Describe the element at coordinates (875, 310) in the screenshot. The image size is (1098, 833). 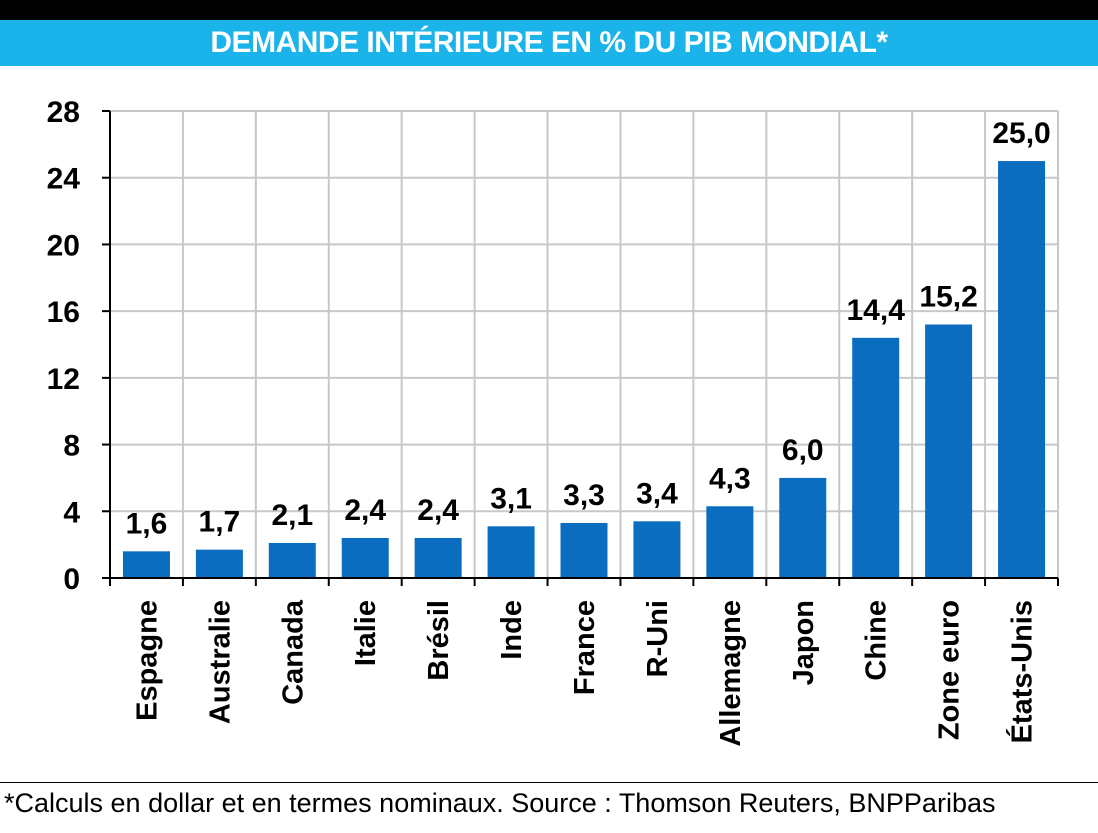
I see `value-label: 14,4` at that location.